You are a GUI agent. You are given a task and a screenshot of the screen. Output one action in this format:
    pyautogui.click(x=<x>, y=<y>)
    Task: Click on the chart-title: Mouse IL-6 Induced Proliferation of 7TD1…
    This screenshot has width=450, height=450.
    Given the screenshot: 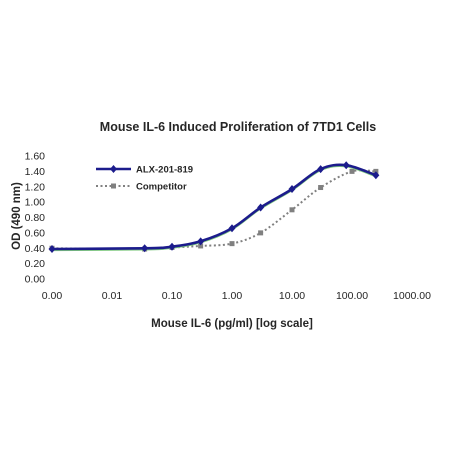 What is the action you would take?
    pyautogui.click(x=238, y=127)
    